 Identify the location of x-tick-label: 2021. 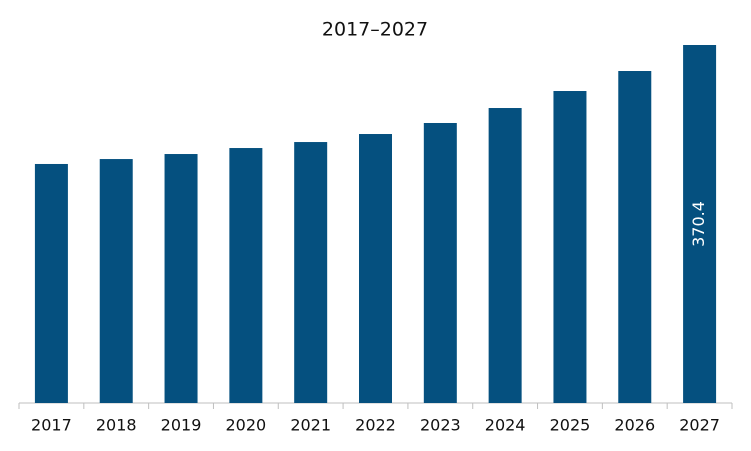
(310, 425).